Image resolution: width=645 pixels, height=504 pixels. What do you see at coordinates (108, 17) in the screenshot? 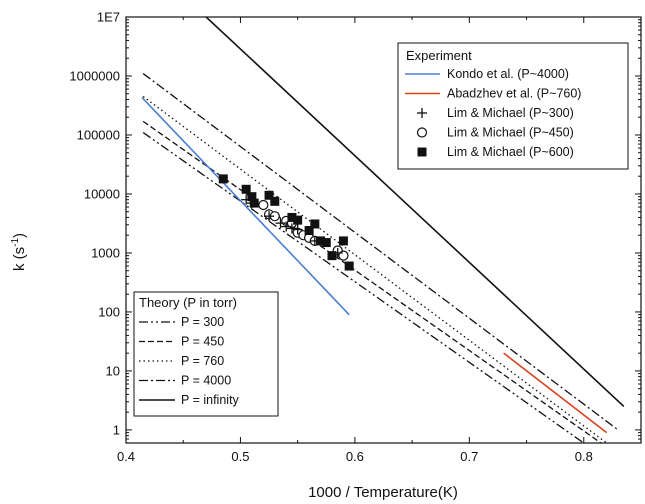
I see `y-tick-label: 1E7` at bounding box center [108, 17].